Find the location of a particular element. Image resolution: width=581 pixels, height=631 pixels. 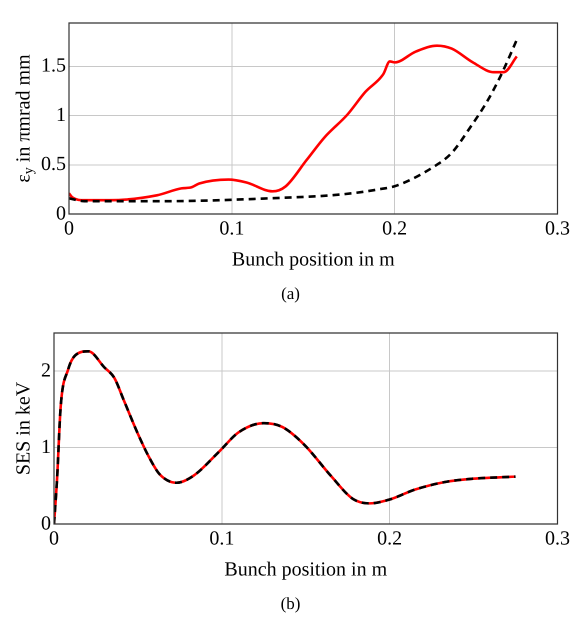

y-axis-title: εy in πmrad mm is located at coordinates (24, 118).